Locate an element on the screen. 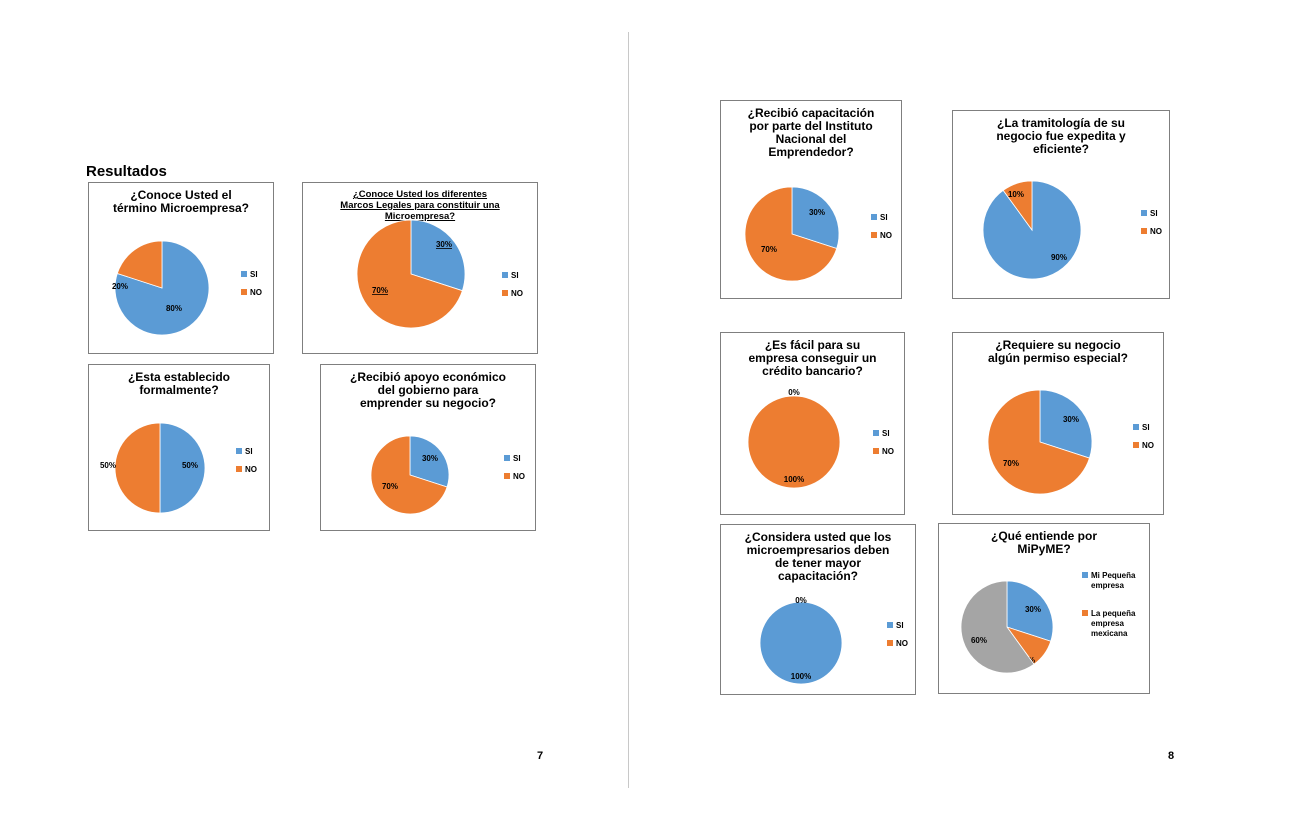 The image size is (1296, 816). legend-label: mexicana is located at coordinates (1109, 633).